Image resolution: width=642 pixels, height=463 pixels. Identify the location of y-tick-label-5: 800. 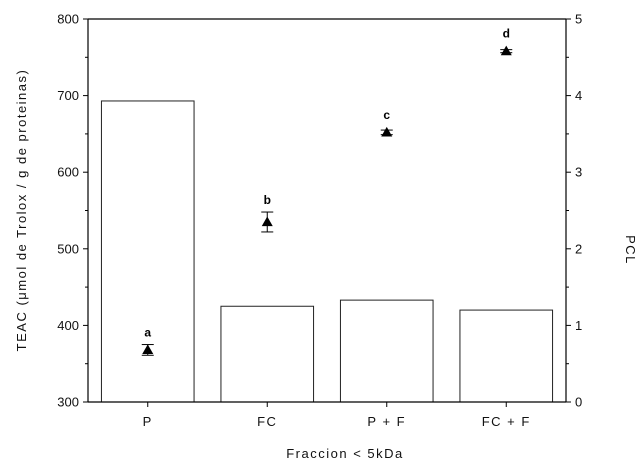
(68, 19).